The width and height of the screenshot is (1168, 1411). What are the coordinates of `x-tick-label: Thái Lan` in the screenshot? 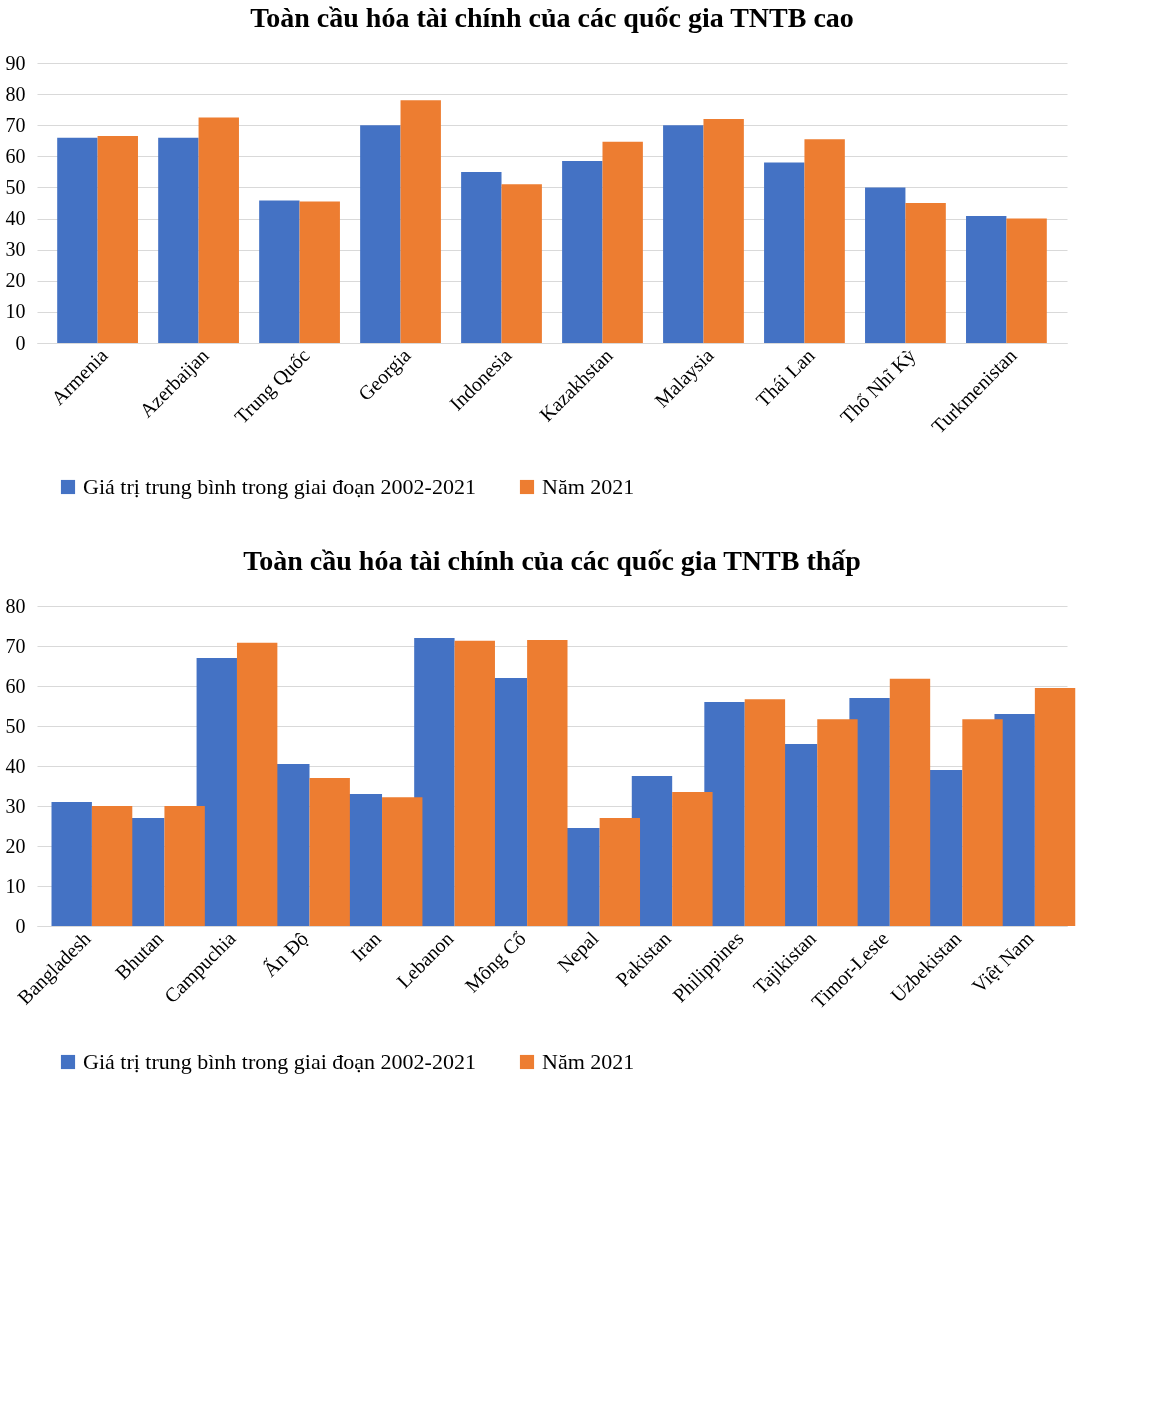 It's located at (785, 378).